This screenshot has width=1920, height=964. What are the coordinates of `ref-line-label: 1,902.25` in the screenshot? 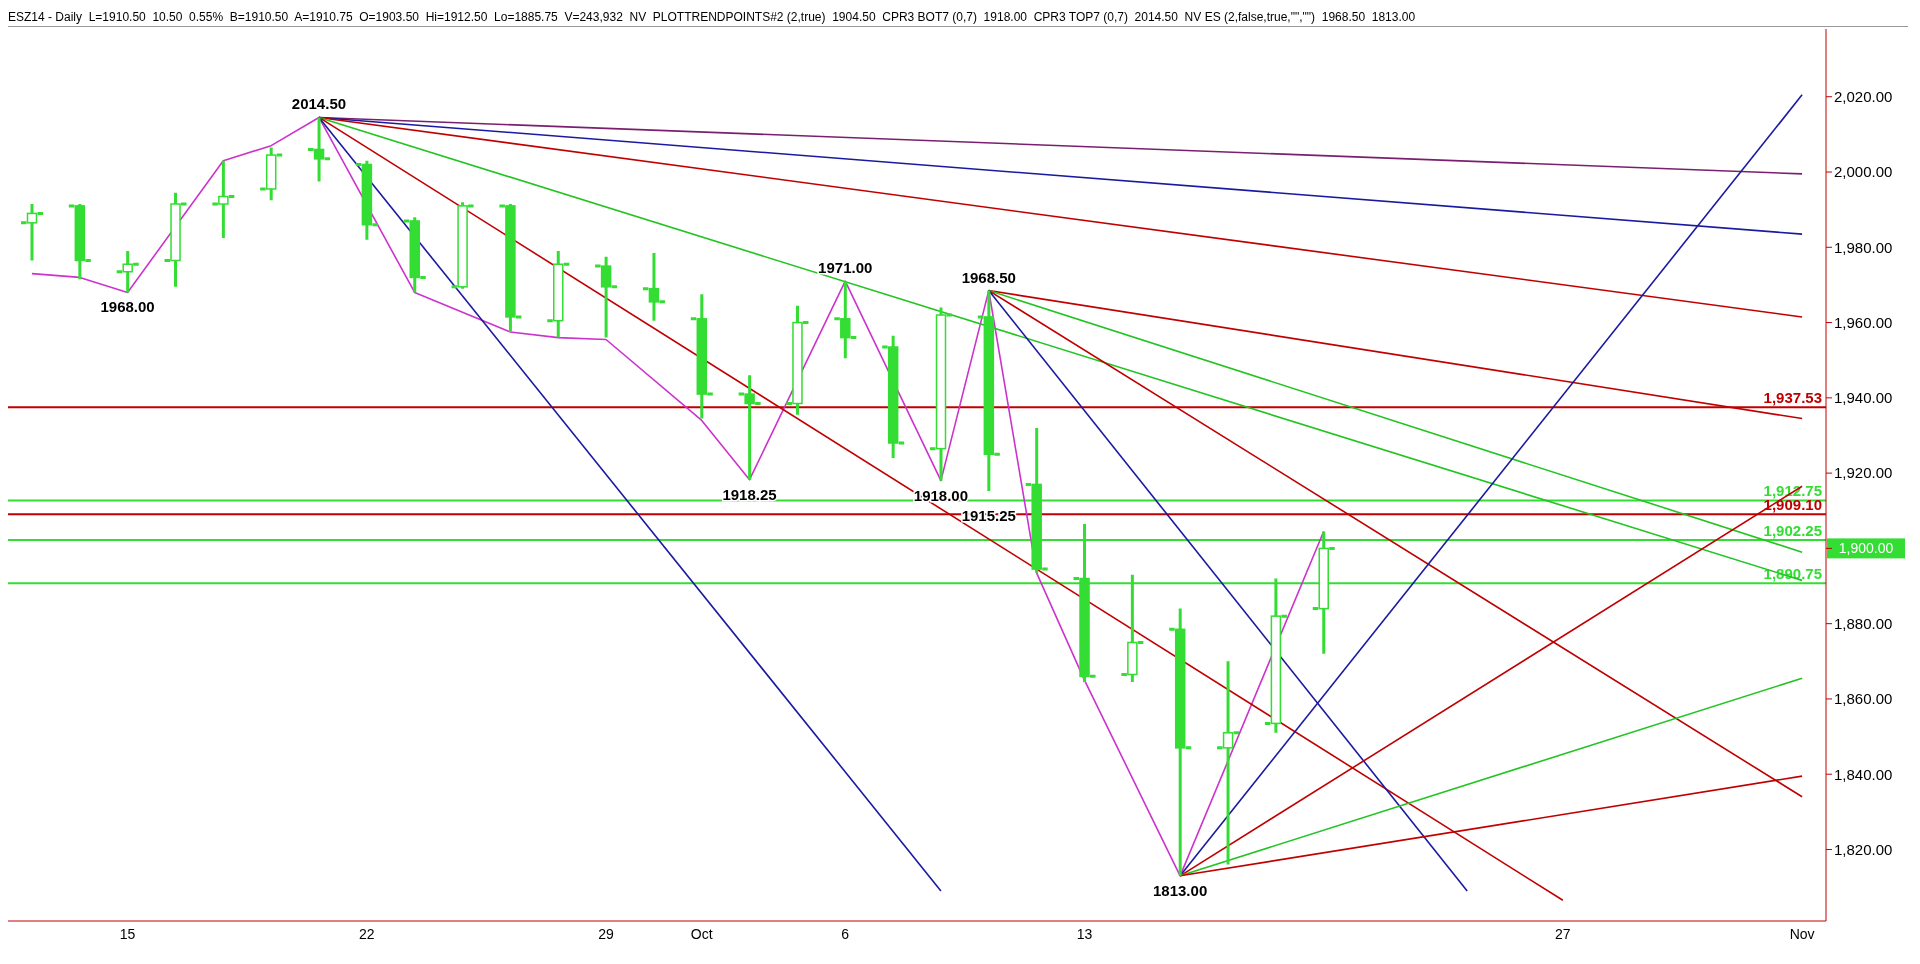 It's located at (1792, 530).